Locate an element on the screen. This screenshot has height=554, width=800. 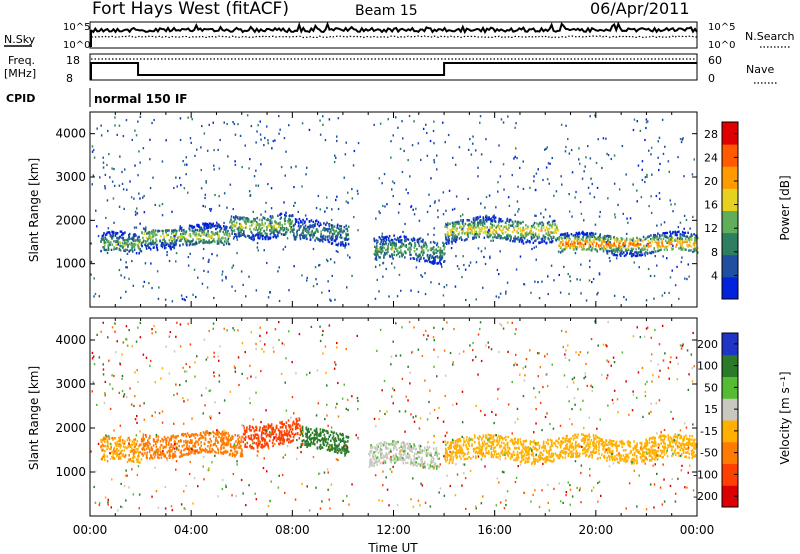
nave-bottom-tick: 0 is located at coordinates (711, 78).